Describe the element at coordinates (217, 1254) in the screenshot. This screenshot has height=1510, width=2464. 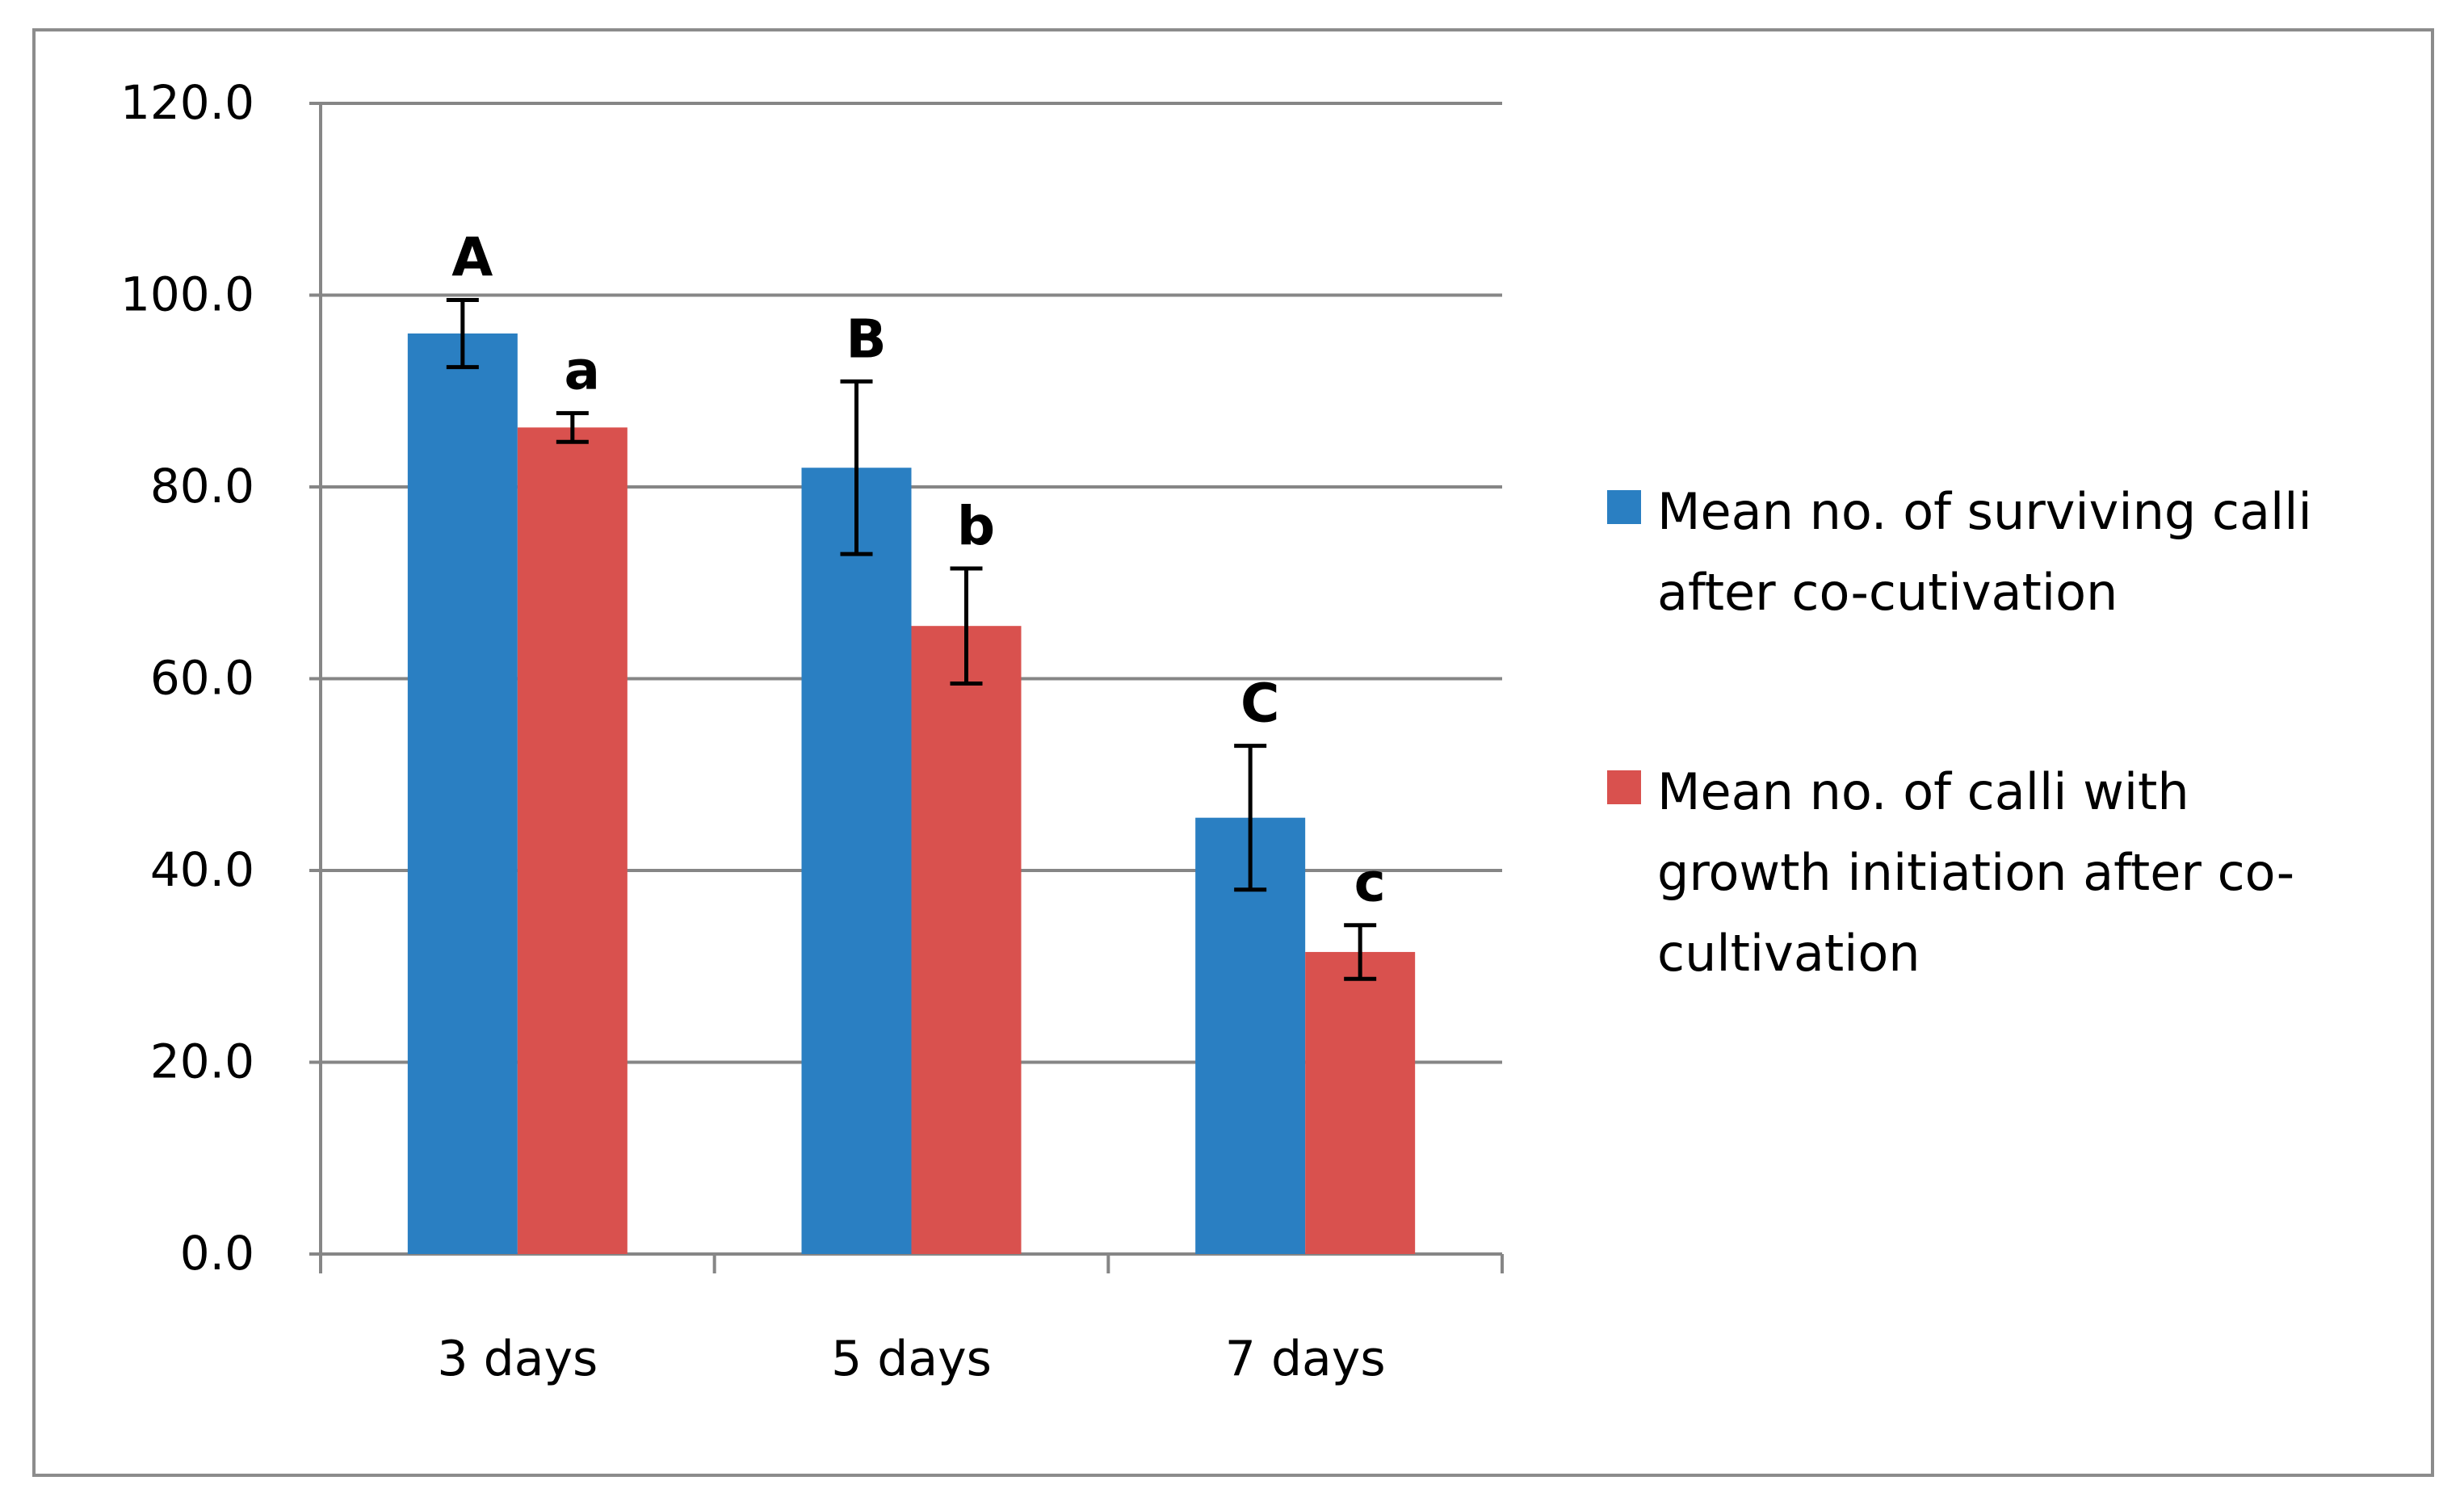
I see `y-tick-label: 0.0` at that location.